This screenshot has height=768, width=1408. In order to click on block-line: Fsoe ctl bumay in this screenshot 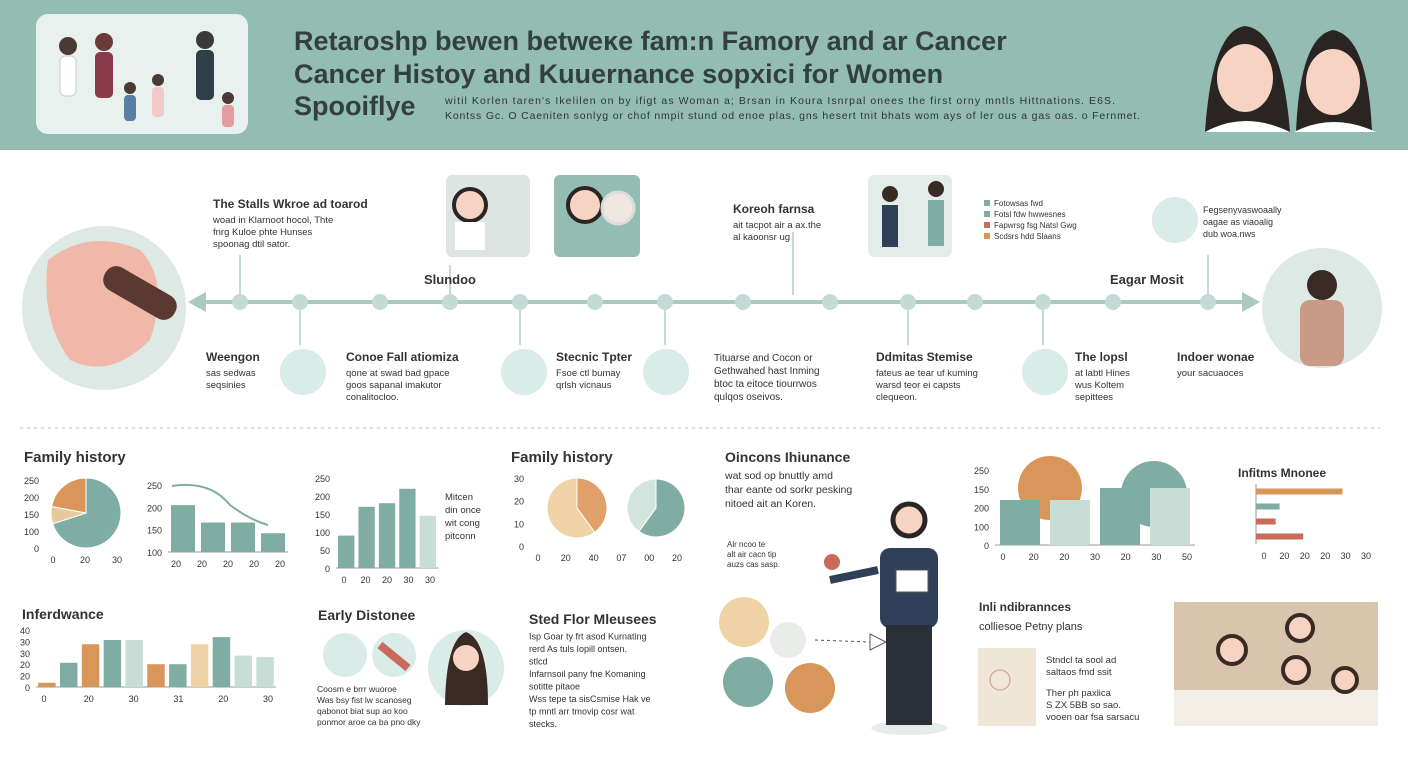, I will do `click(588, 373)`.